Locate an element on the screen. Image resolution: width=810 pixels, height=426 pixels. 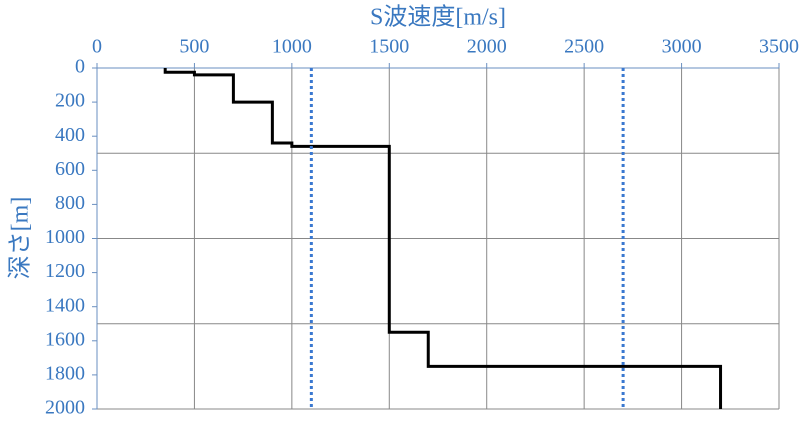
y-tick-label: 1400 is located at coordinates (65, 305).